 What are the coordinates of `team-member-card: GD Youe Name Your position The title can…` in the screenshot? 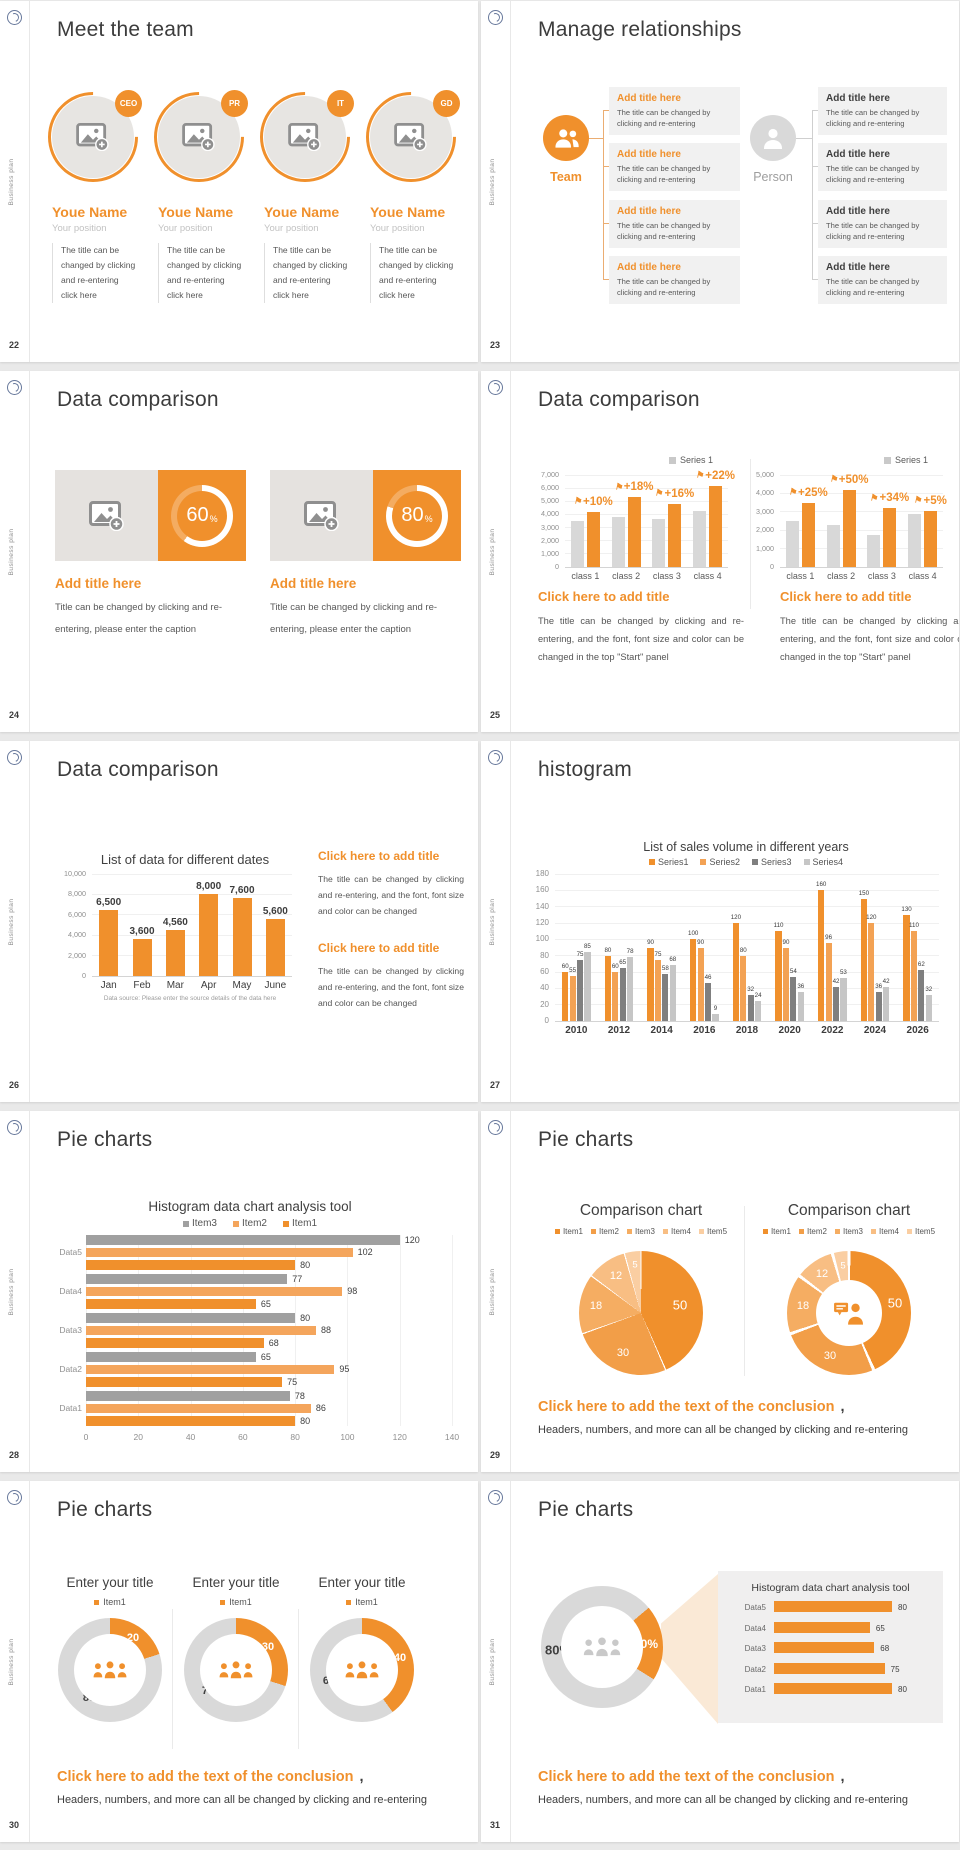 It's located at (411, 188).